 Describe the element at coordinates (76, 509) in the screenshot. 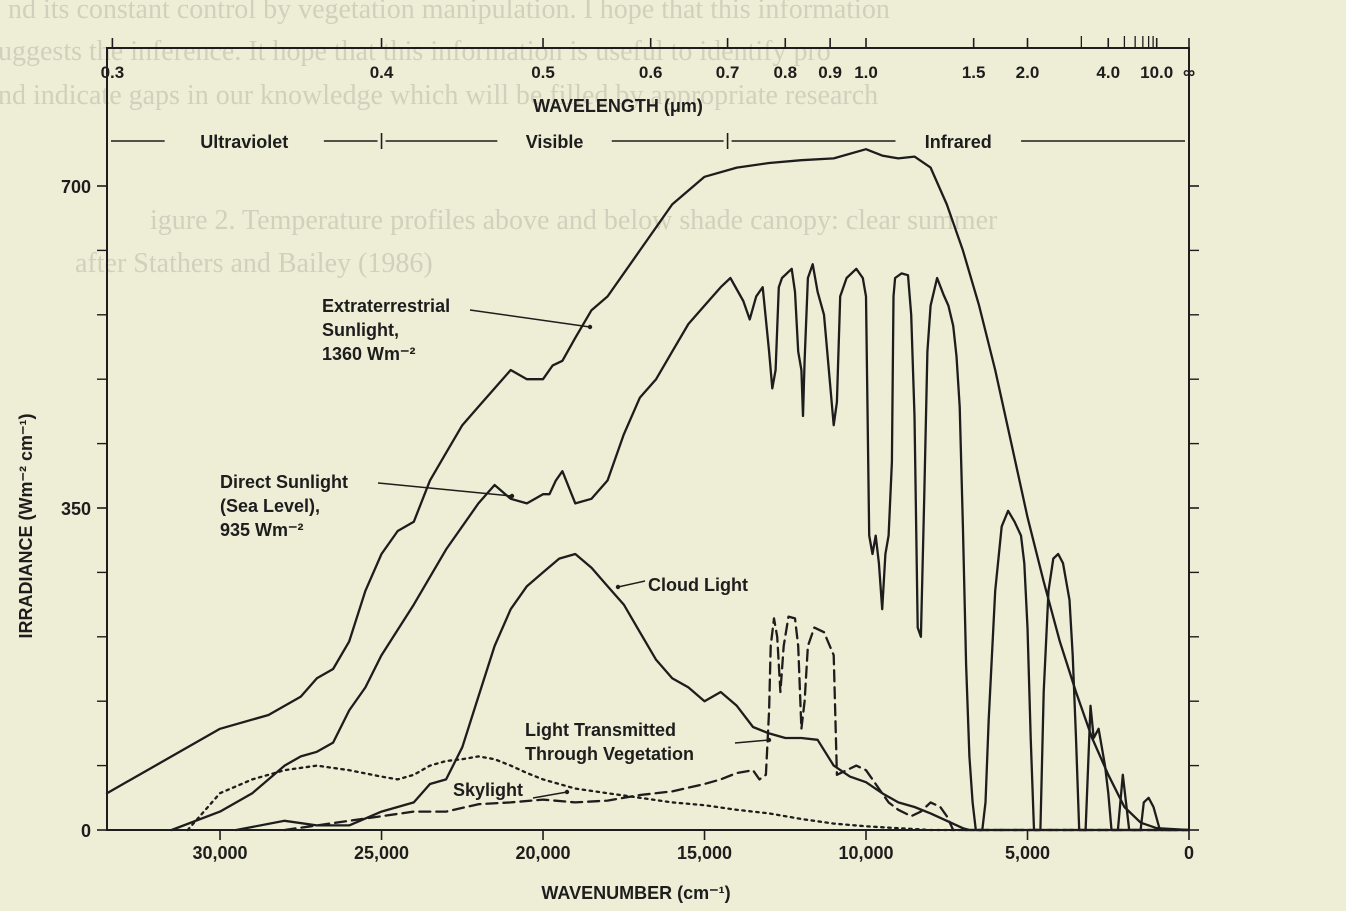

I see `y-axis-tick-label: 350` at that location.